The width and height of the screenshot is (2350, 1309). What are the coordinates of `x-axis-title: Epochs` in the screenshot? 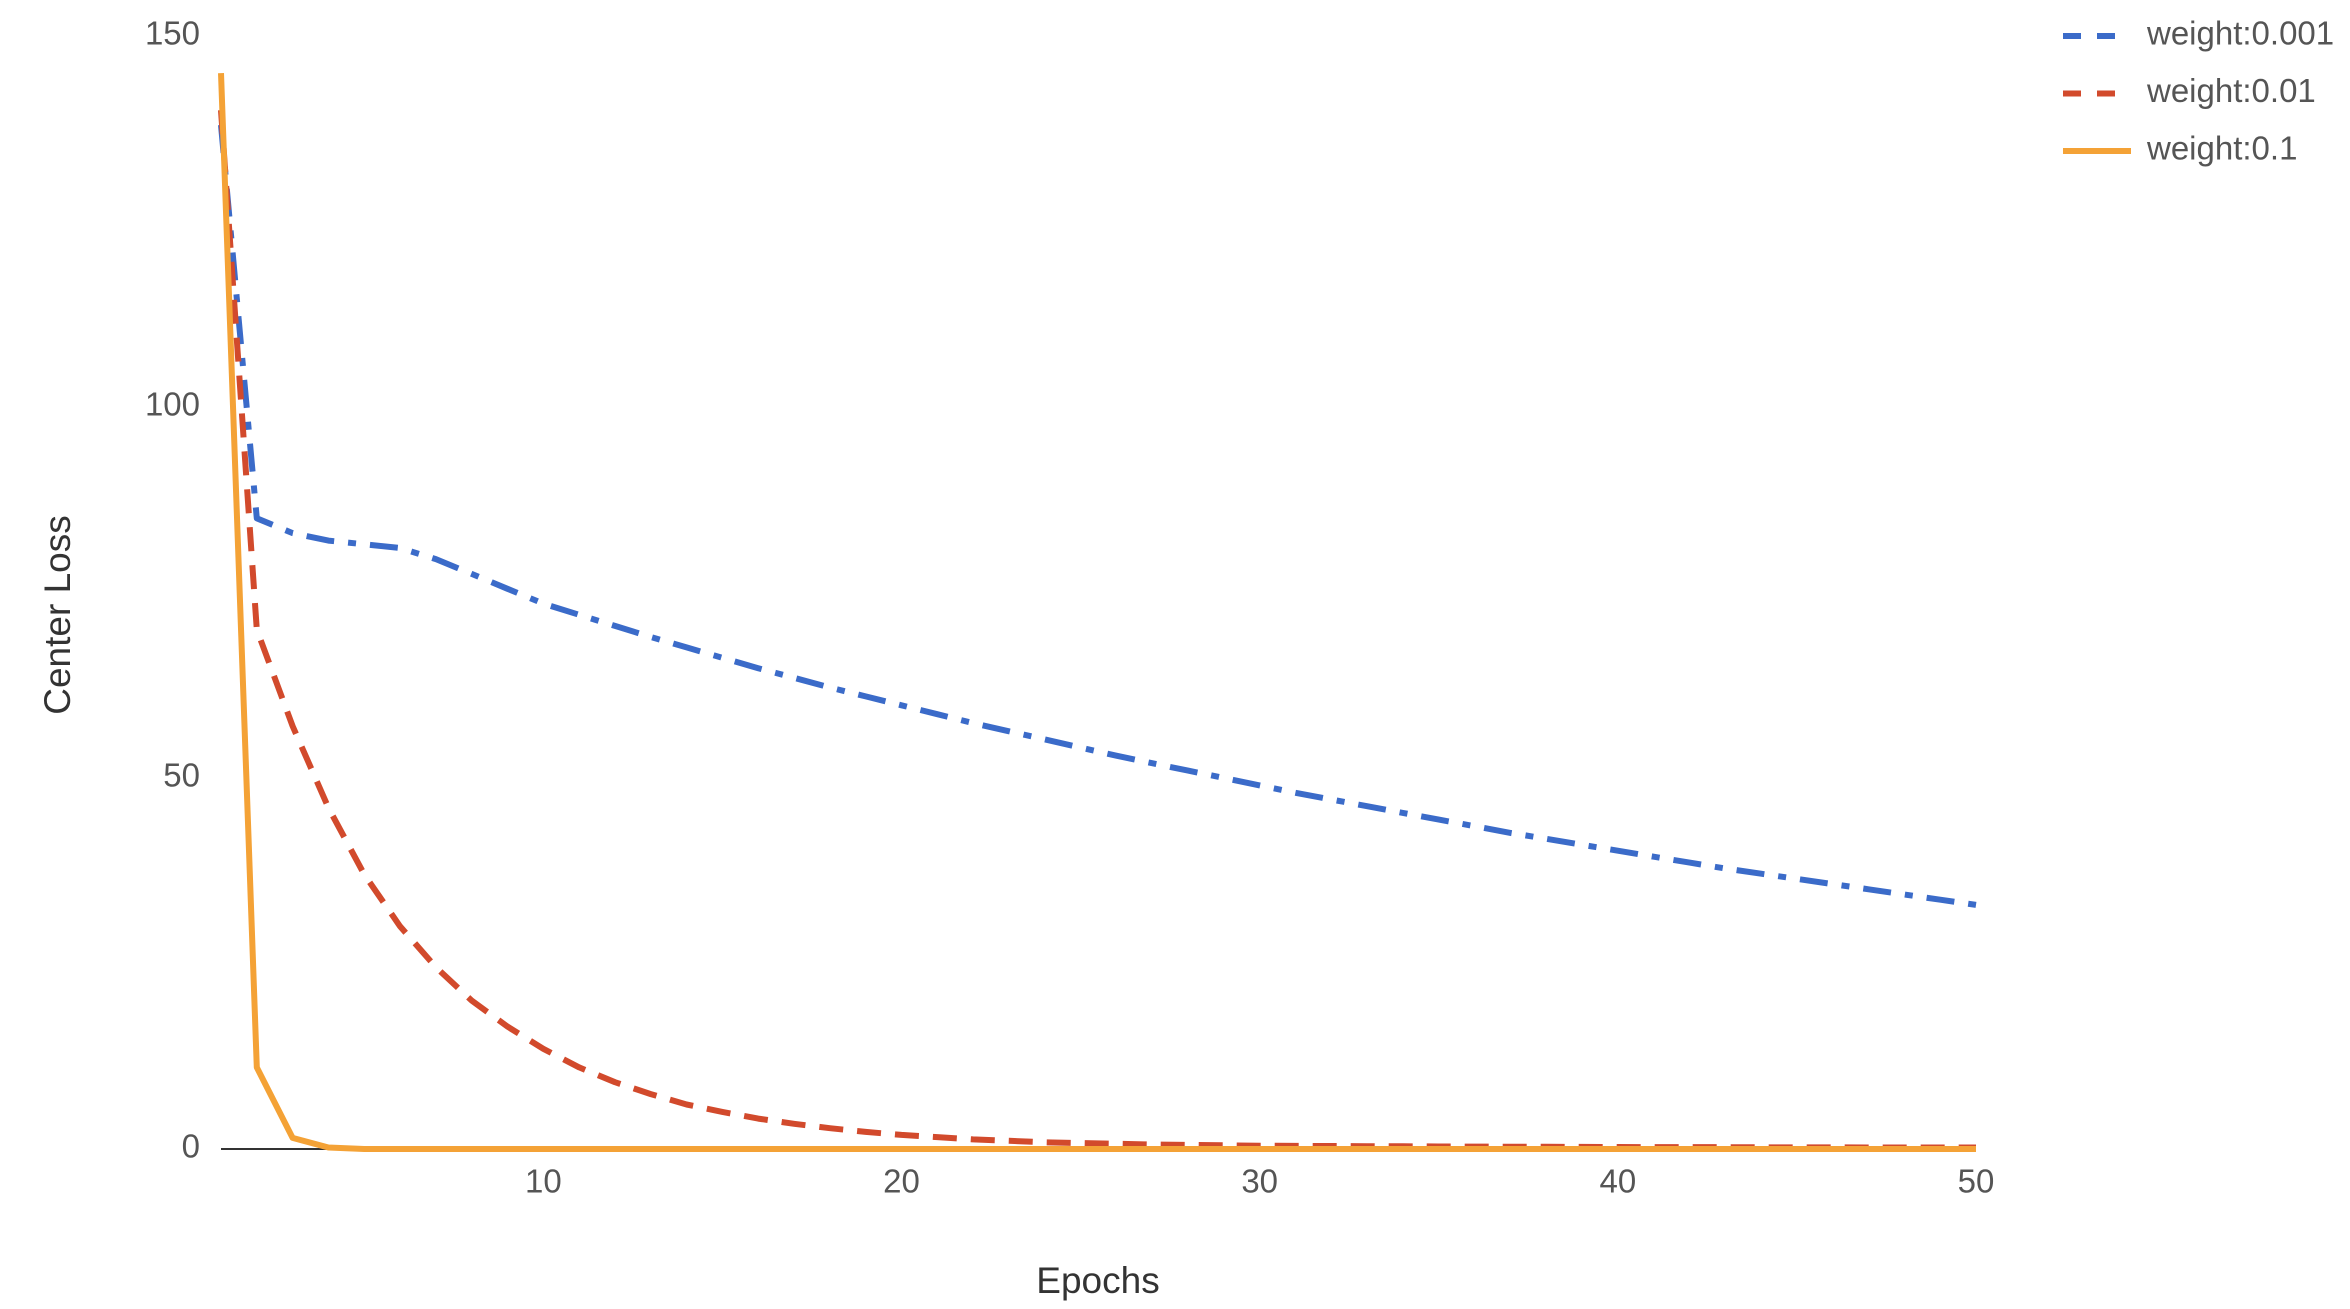 It's located at (1097, 1280).